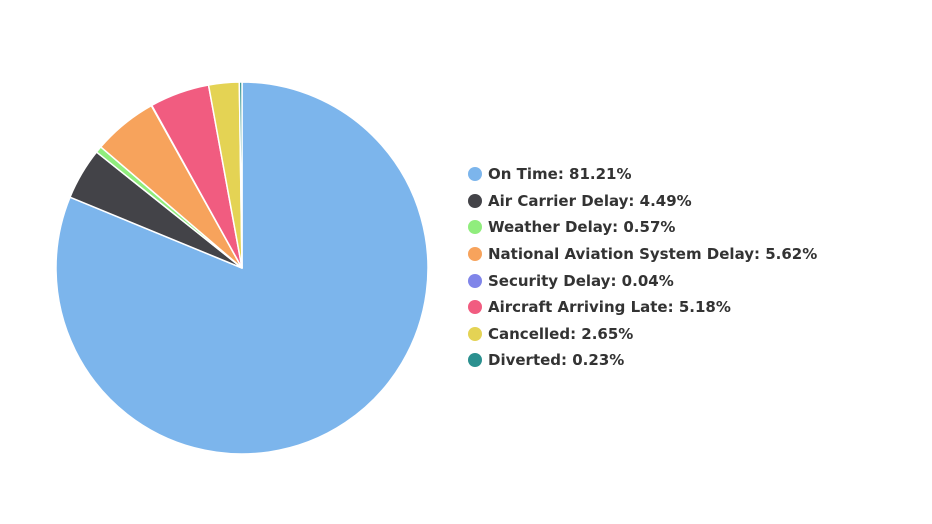  I want to click on legend-label-security-delay: Security Delay: 0.04%, so click(581, 280).